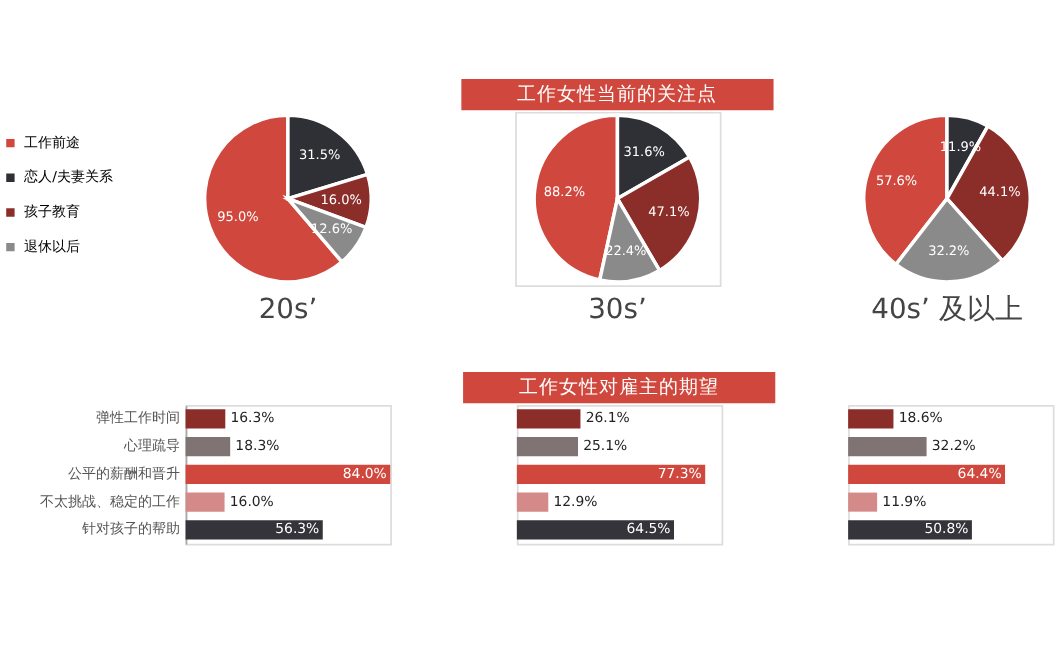  Describe the element at coordinates (288, 310) in the screenshot. I see `text: 20s’` at that location.